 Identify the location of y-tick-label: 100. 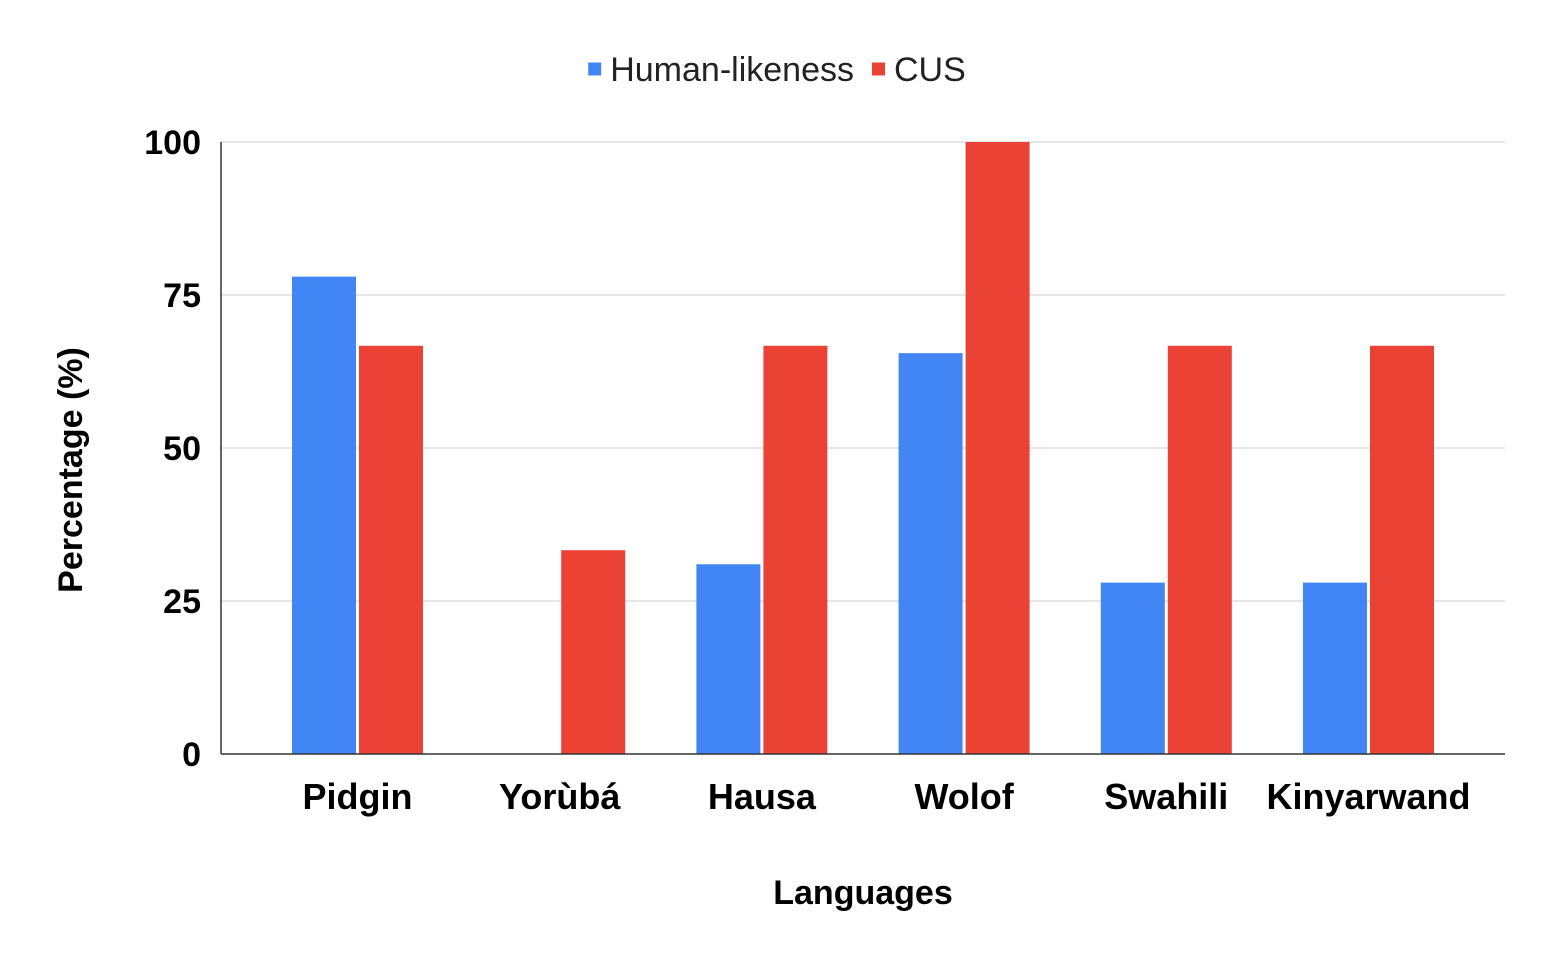
(172, 143).